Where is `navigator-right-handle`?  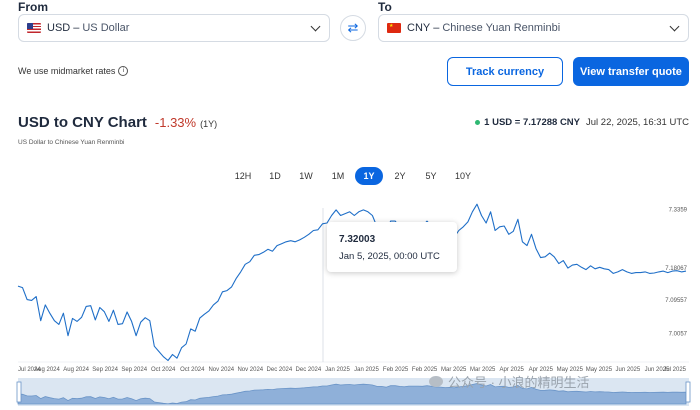
navigator-right-handle is located at coordinates (688, 392).